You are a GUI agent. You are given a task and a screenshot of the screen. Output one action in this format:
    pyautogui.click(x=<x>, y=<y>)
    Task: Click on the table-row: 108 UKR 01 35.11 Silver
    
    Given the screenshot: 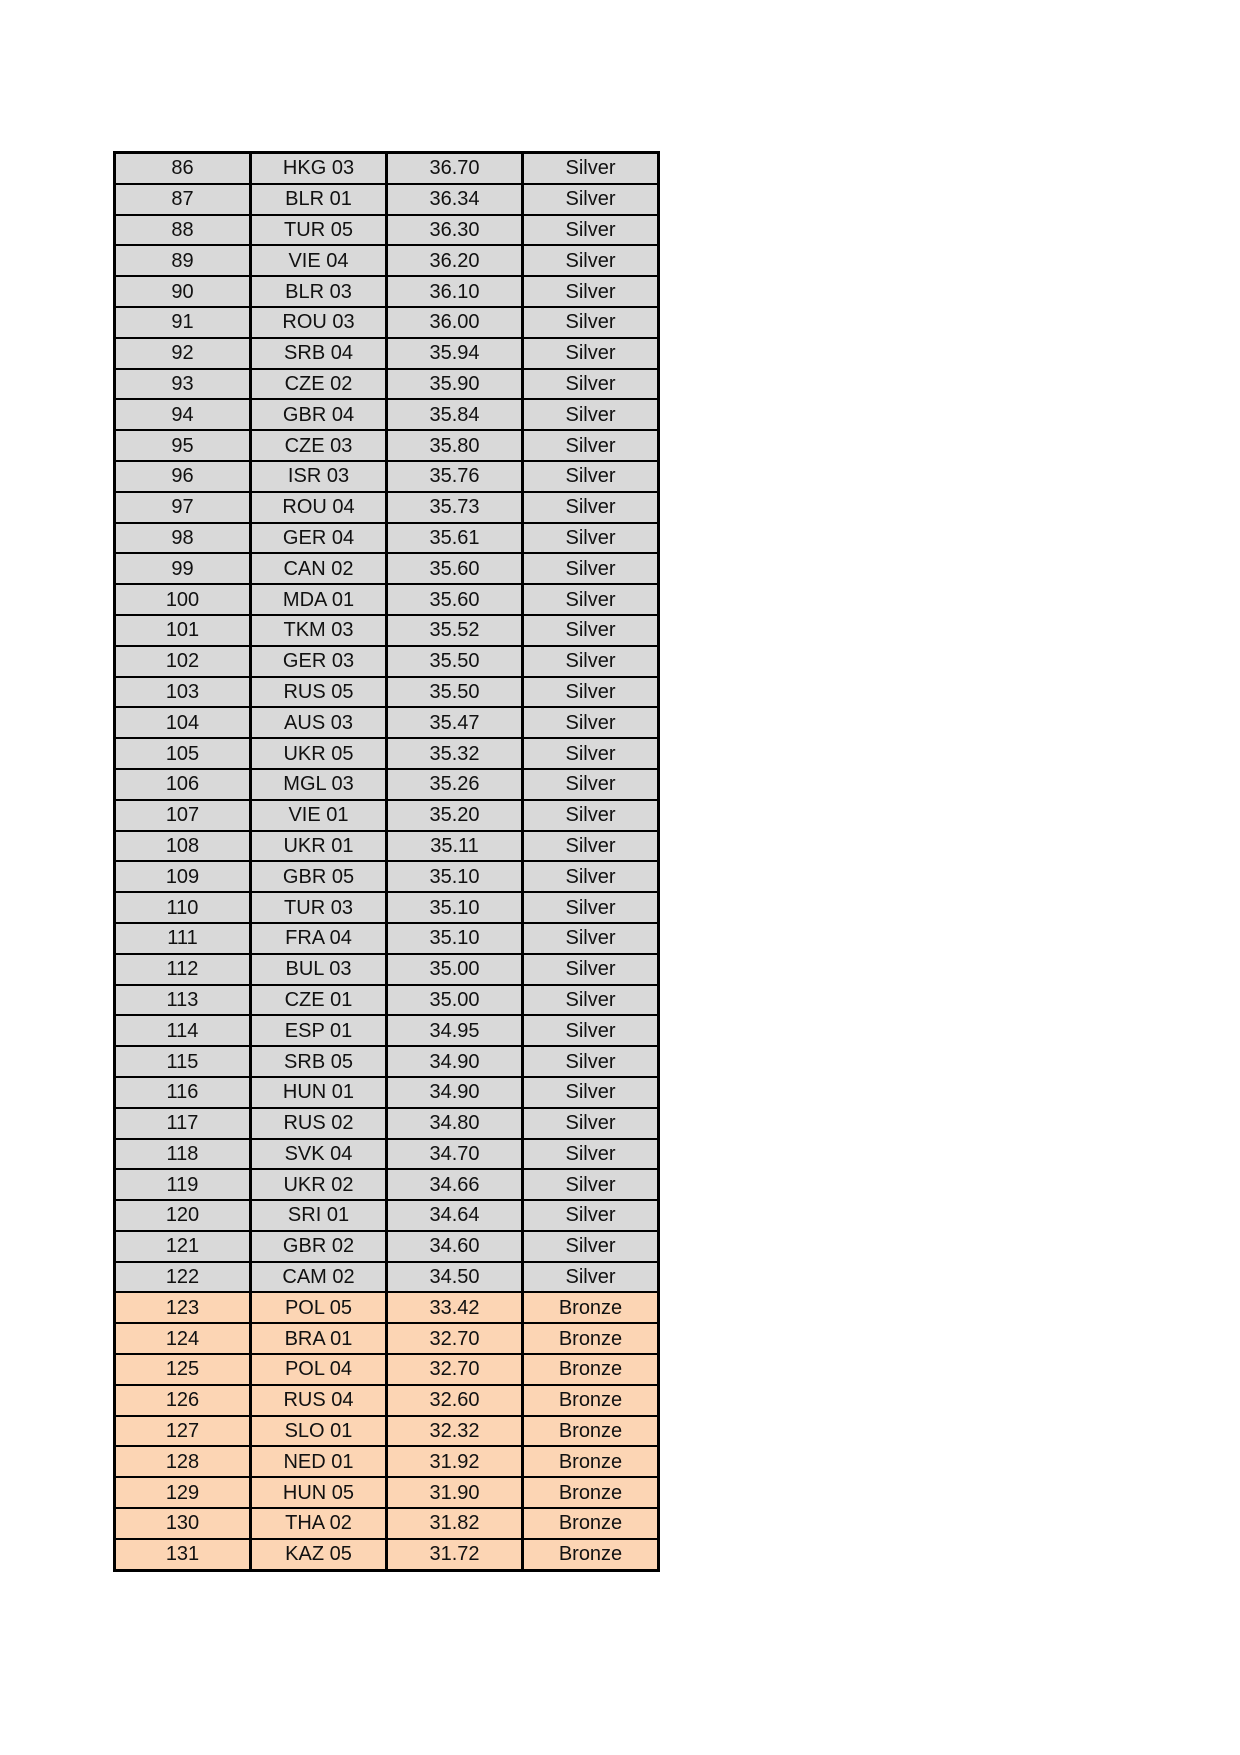 What is the action you would take?
    pyautogui.click(x=386, y=846)
    